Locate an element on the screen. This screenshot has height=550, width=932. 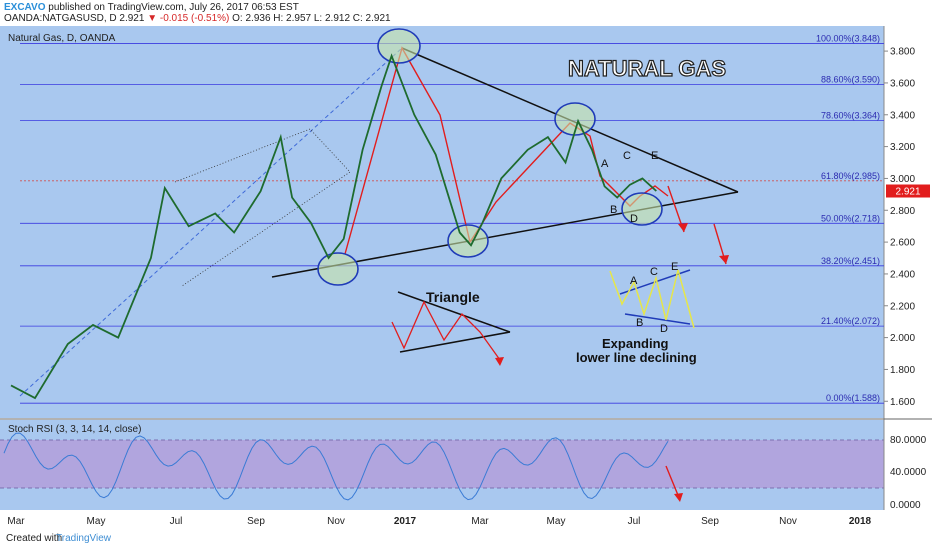
diagram-label-b: B is located at coordinates (639, 323).